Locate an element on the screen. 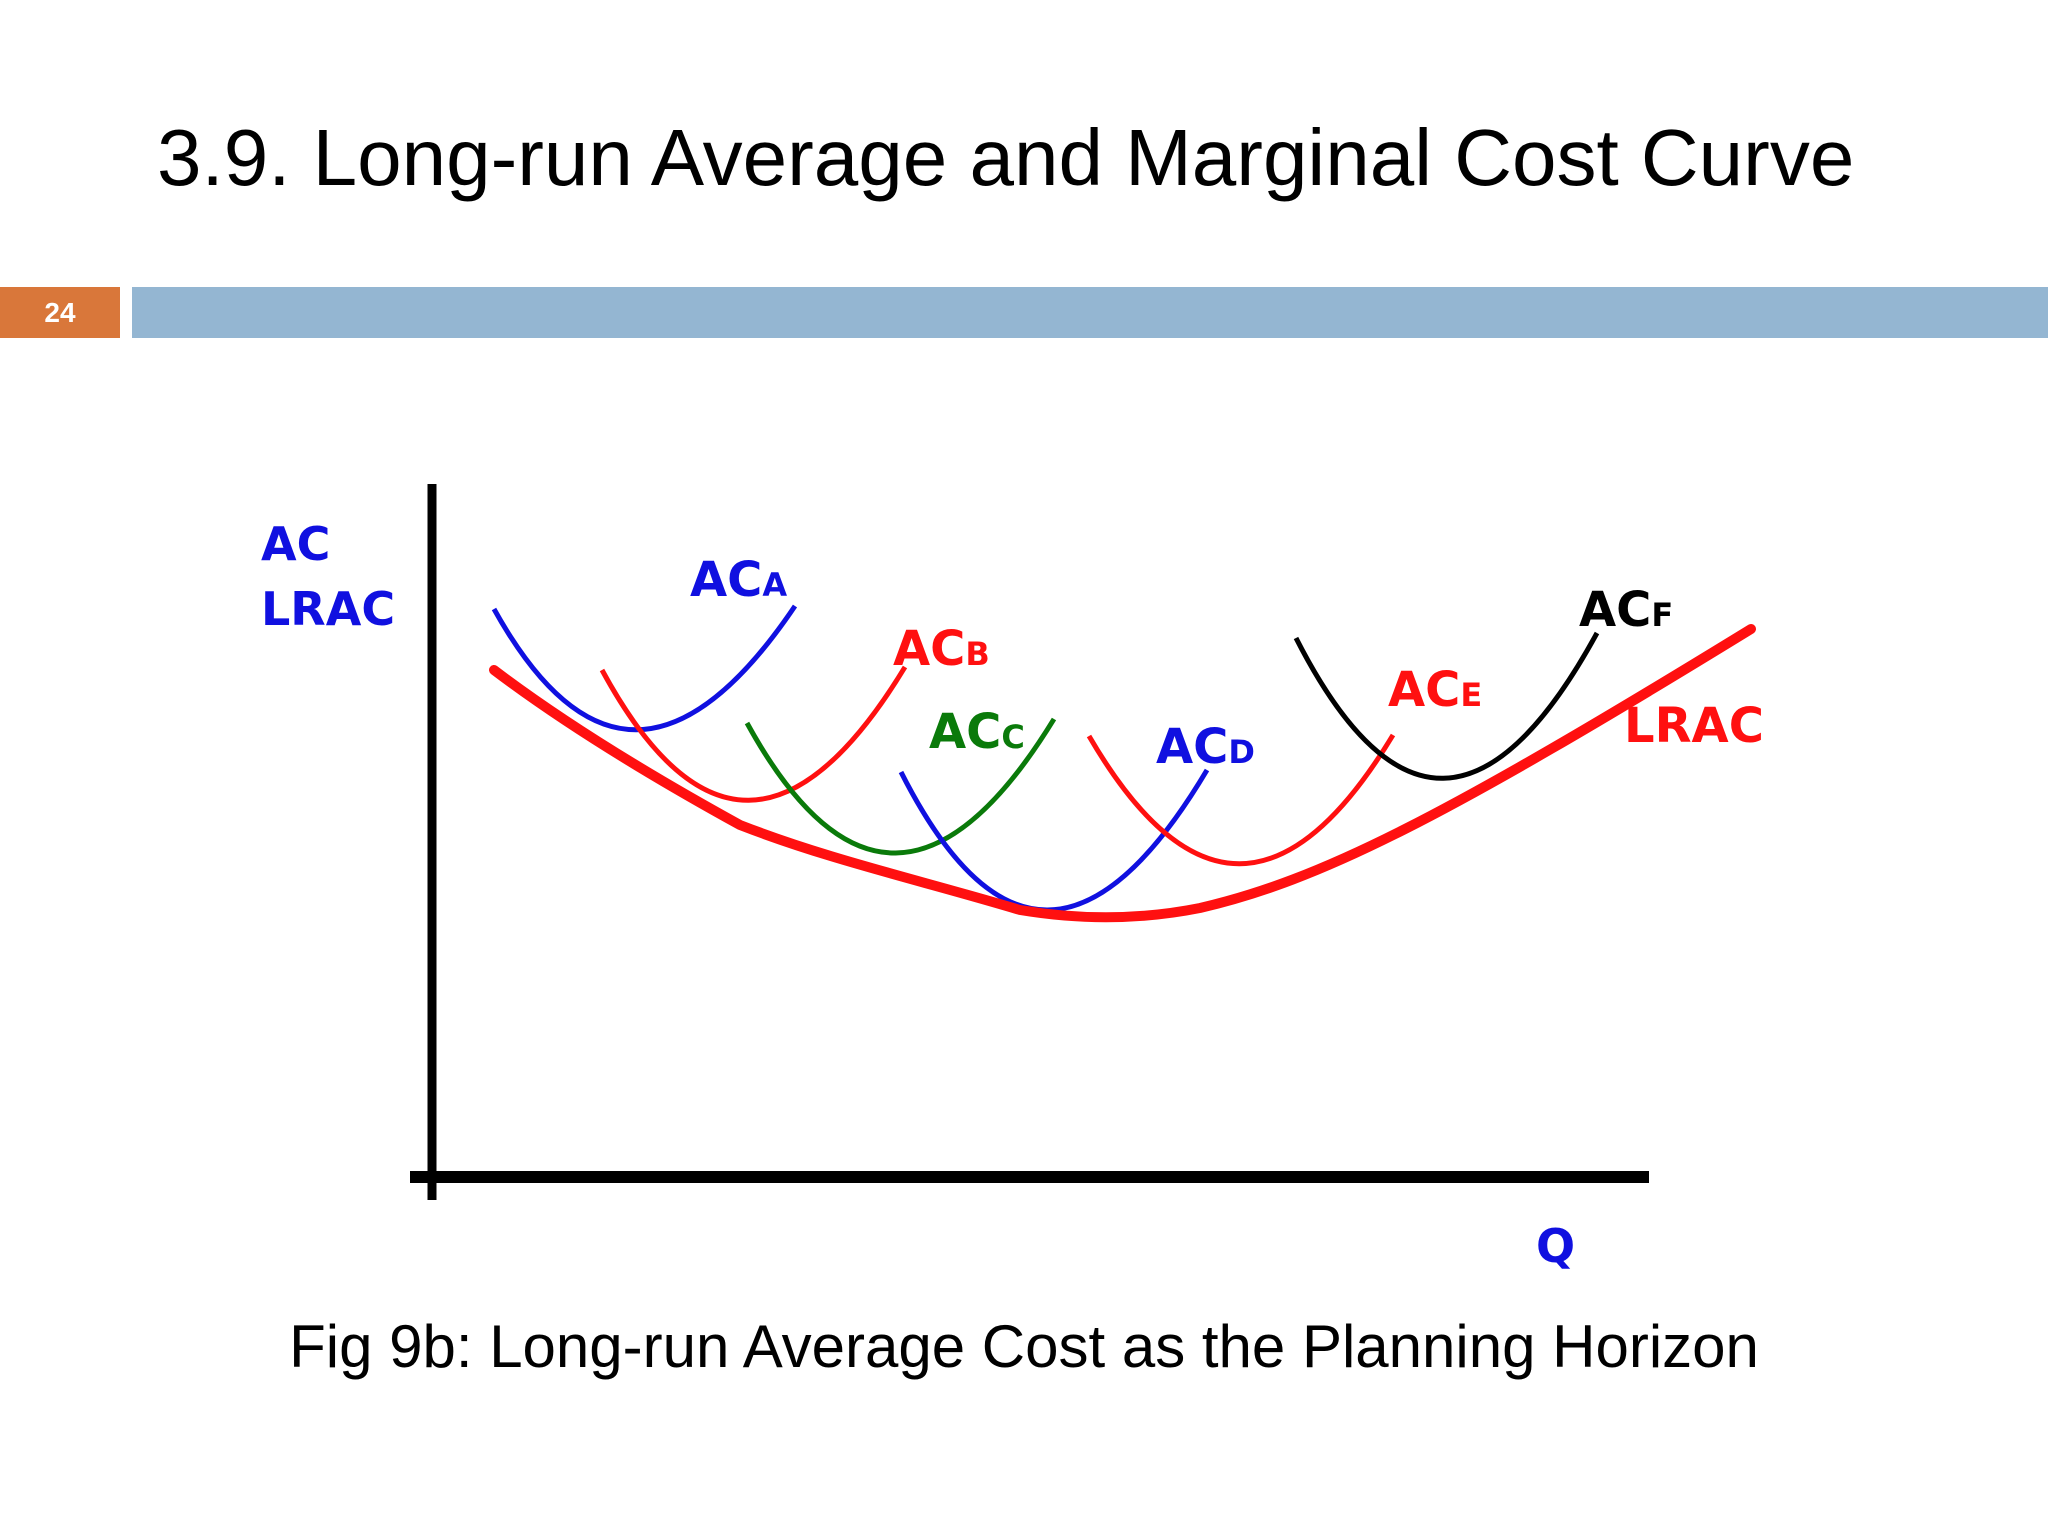 This screenshot has height=1536, width=2048. label-ac-f: ACF is located at coordinates (1626, 610).